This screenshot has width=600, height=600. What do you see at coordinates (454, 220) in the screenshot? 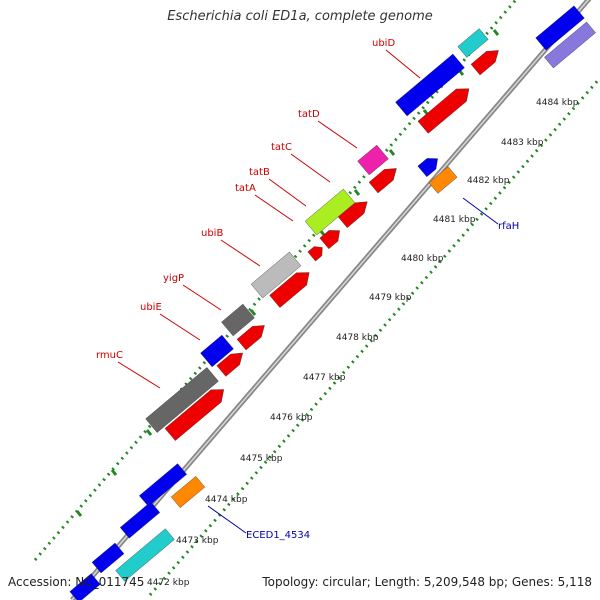
I see `tick-label: 4481 kbp` at bounding box center [454, 220].